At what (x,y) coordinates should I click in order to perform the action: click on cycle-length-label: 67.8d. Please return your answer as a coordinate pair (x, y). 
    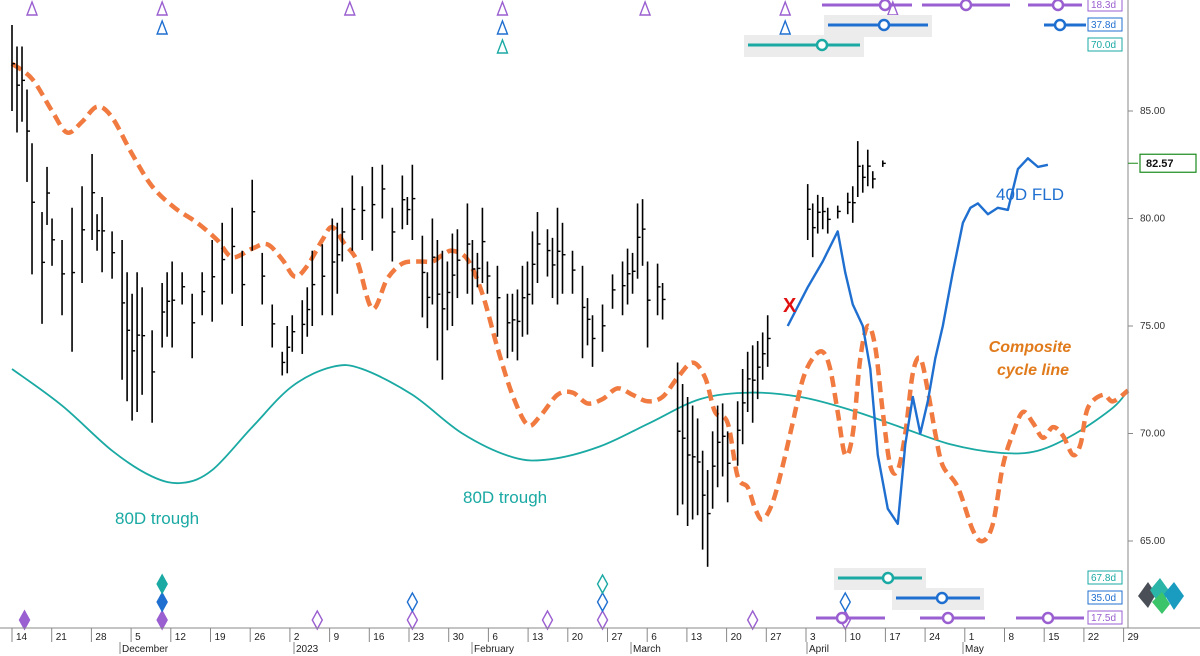
    Looking at the image, I should click on (1103, 578).